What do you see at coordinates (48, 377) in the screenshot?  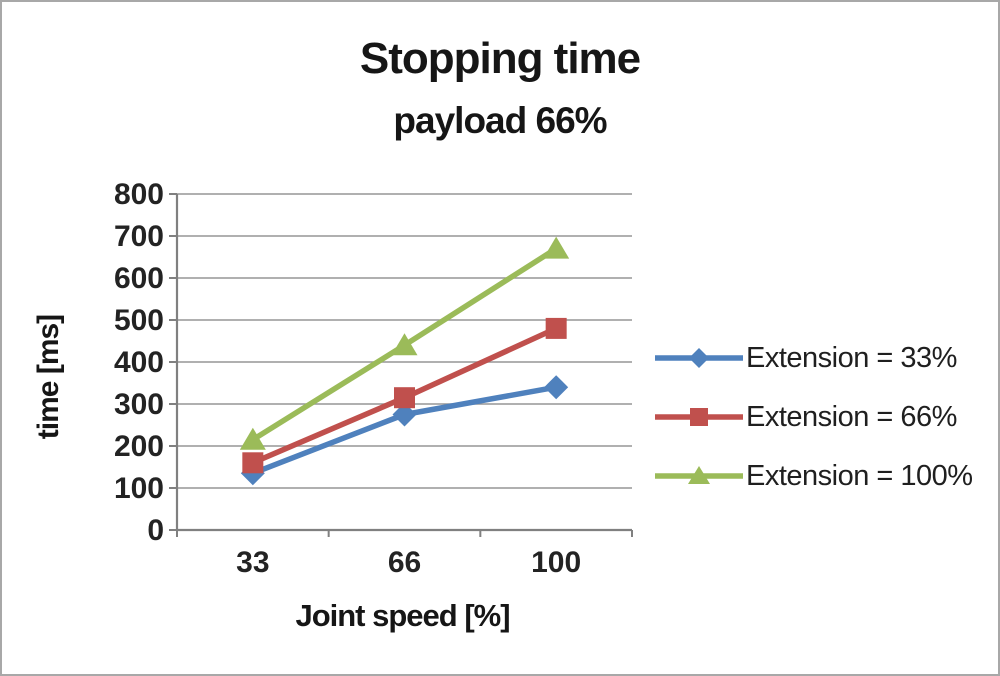 I see `y-axis-title: time [ms]` at bounding box center [48, 377].